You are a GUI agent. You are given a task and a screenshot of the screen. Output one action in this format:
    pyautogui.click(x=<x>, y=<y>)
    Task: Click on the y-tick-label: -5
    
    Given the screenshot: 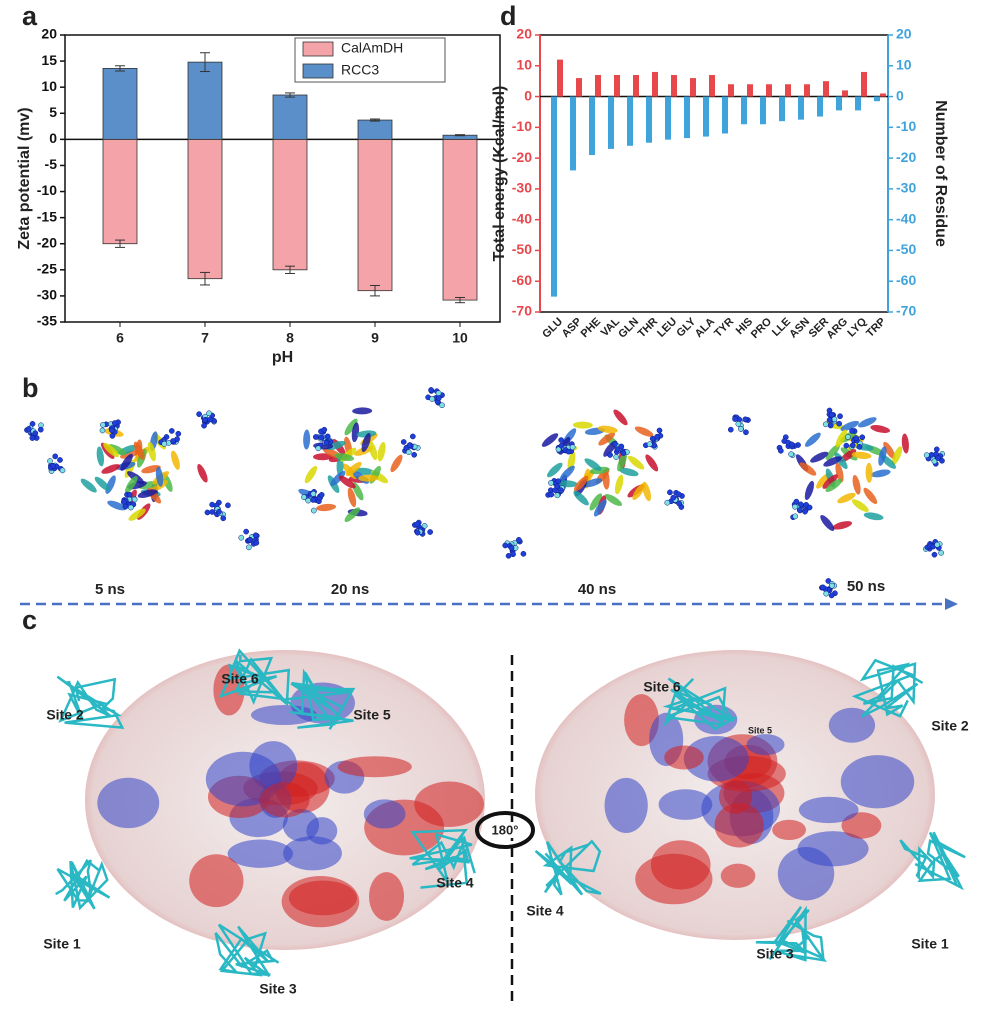 What is the action you would take?
    pyautogui.click(x=51, y=164)
    